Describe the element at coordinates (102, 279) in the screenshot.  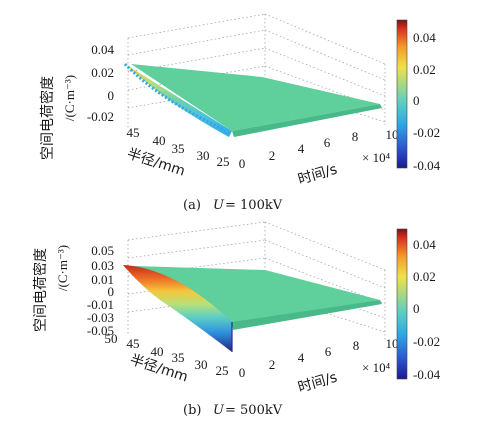
I see `z-tick-b-2: 0.01` at that location.